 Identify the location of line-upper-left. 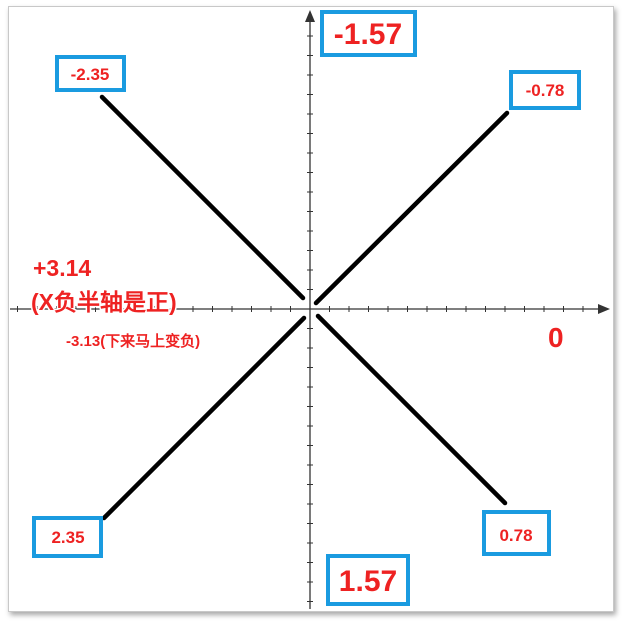
(202, 197).